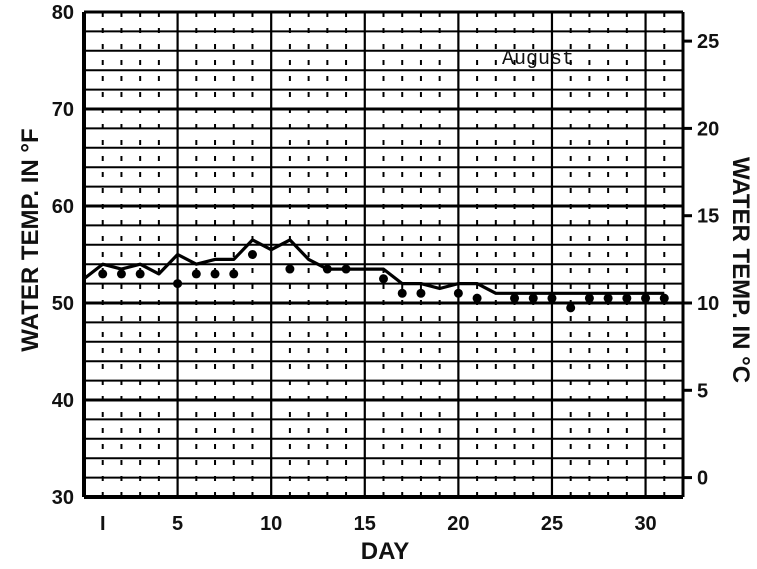 This screenshot has height=569, width=757. Describe the element at coordinates (365, 524) in the screenshot. I see `x-tick-label: 15` at that location.